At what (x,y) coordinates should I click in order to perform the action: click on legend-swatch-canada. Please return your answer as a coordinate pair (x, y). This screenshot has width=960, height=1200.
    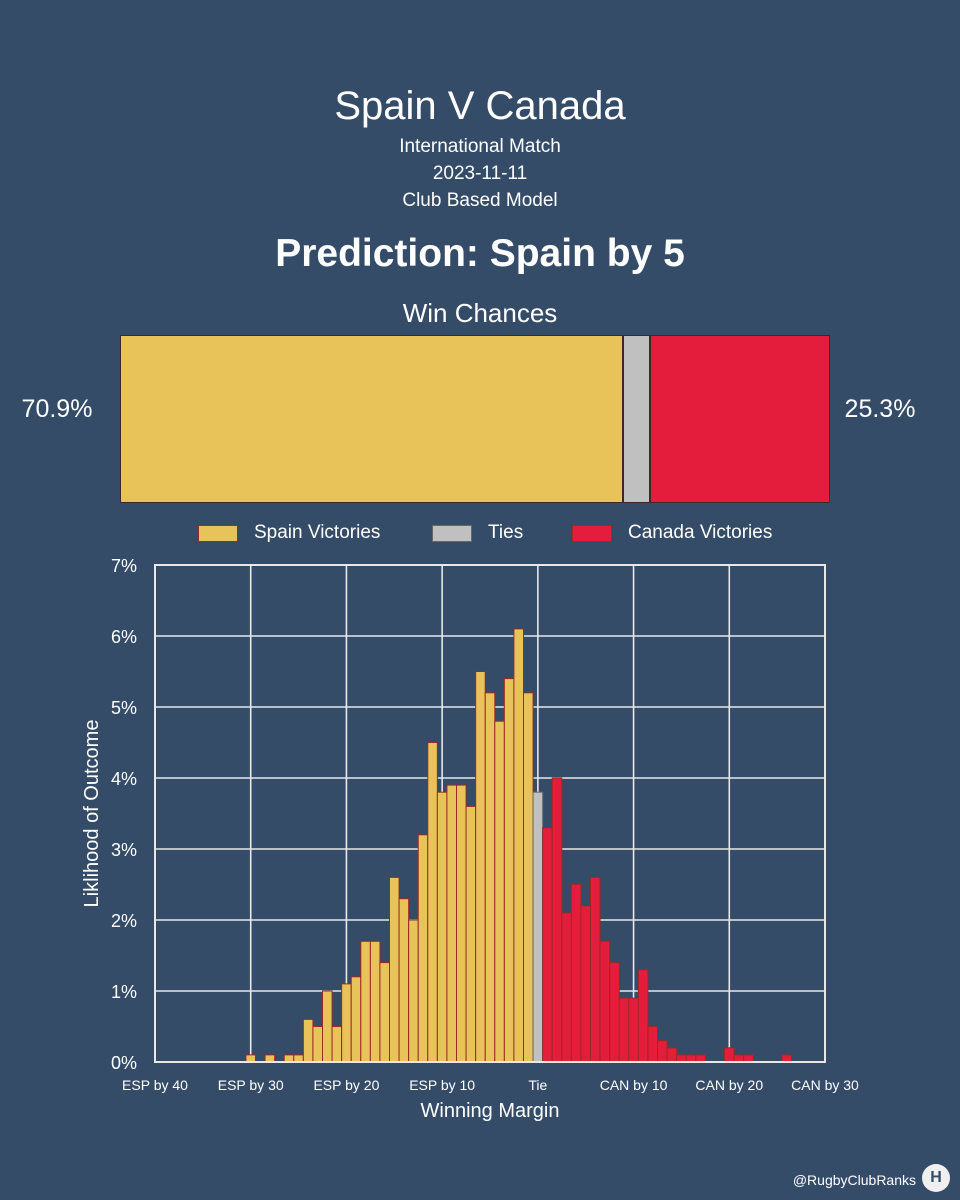
    Looking at the image, I should click on (592, 533).